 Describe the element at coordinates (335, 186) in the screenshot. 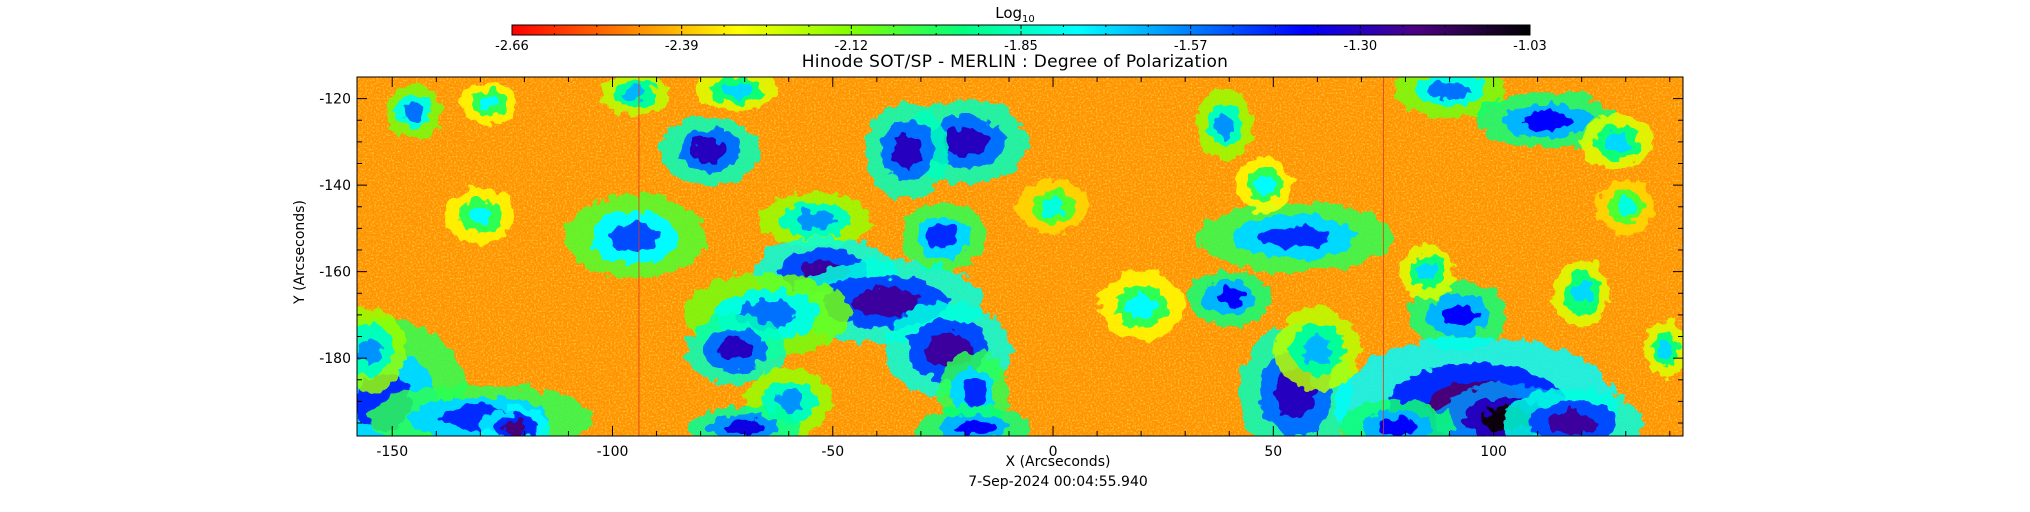

I see `y-tick-label: -140` at that location.